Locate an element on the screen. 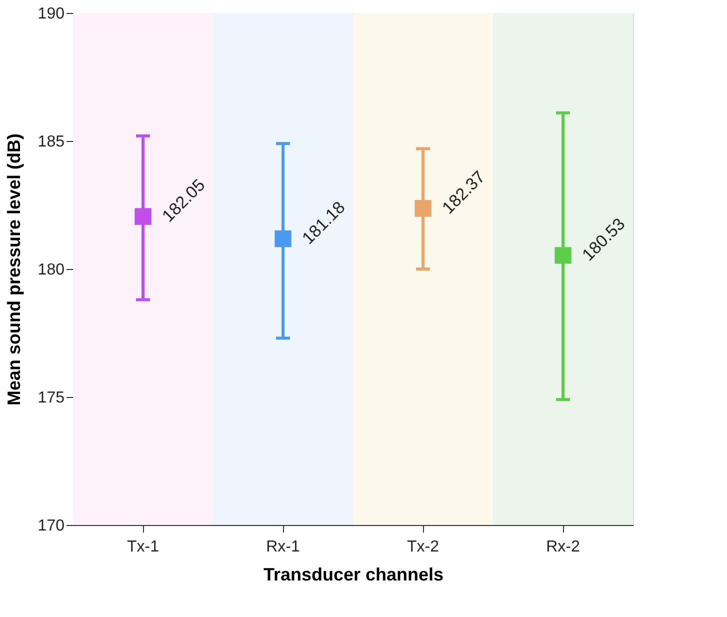 The height and width of the screenshot is (617, 727). x-tick-label: Tx-2 is located at coordinates (423, 547).